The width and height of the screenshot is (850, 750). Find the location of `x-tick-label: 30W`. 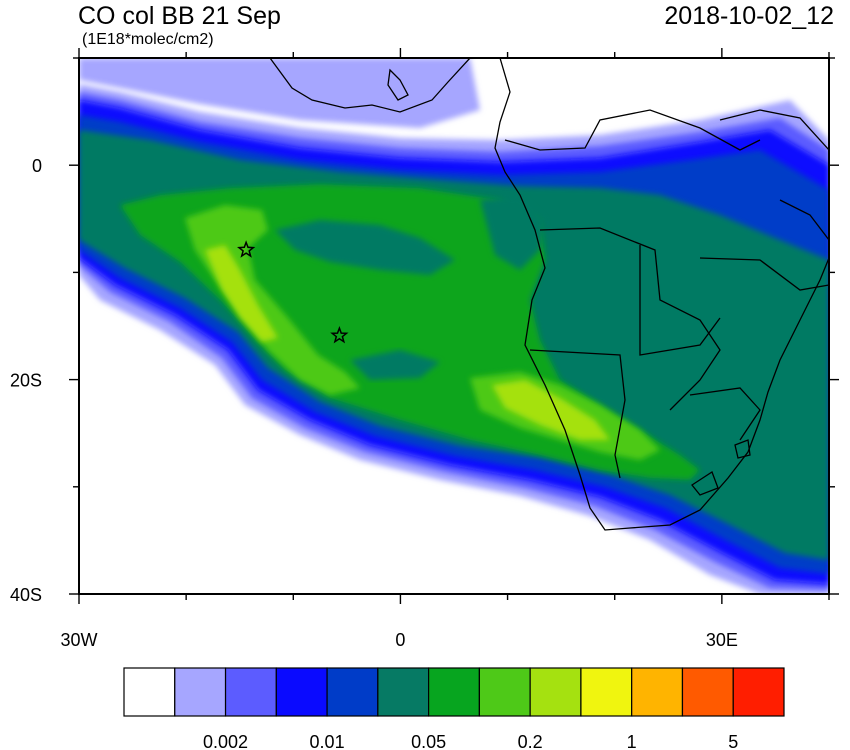

x-tick-label: 30W is located at coordinates (78, 640).